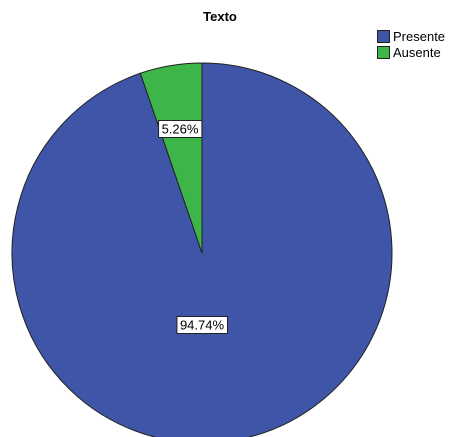 The image size is (470, 437). What do you see at coordinates (383, 52) in the screenshot?
I see `legend-swatch-ausente` at bounding box center [383, 52].